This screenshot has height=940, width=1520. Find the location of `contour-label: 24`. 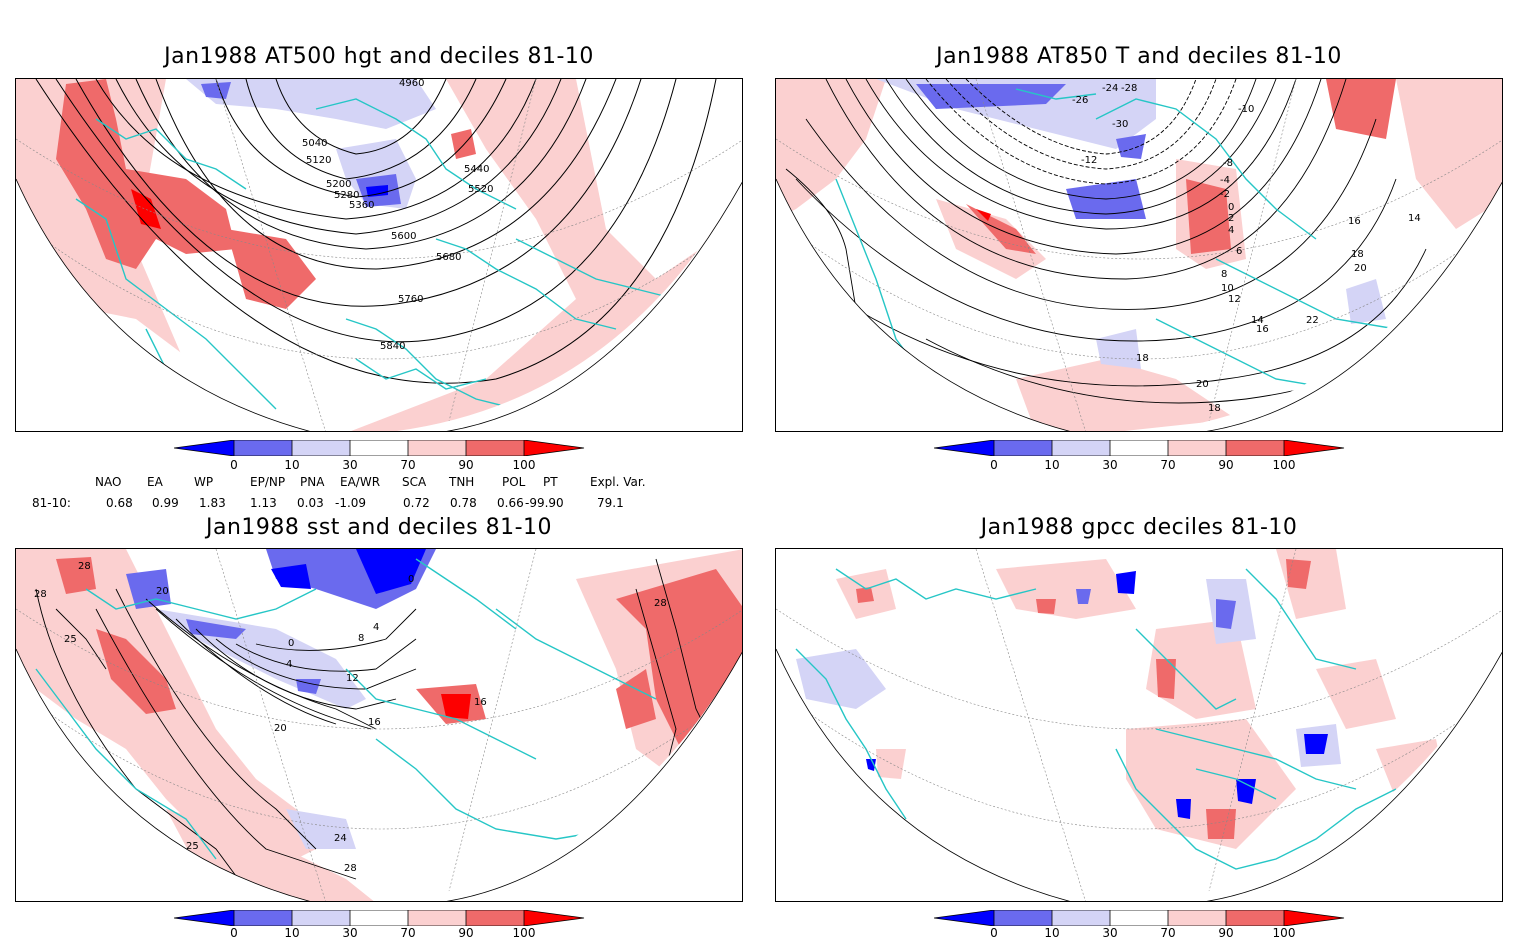

contour-label: 24 is located at coordinates (340, 838).